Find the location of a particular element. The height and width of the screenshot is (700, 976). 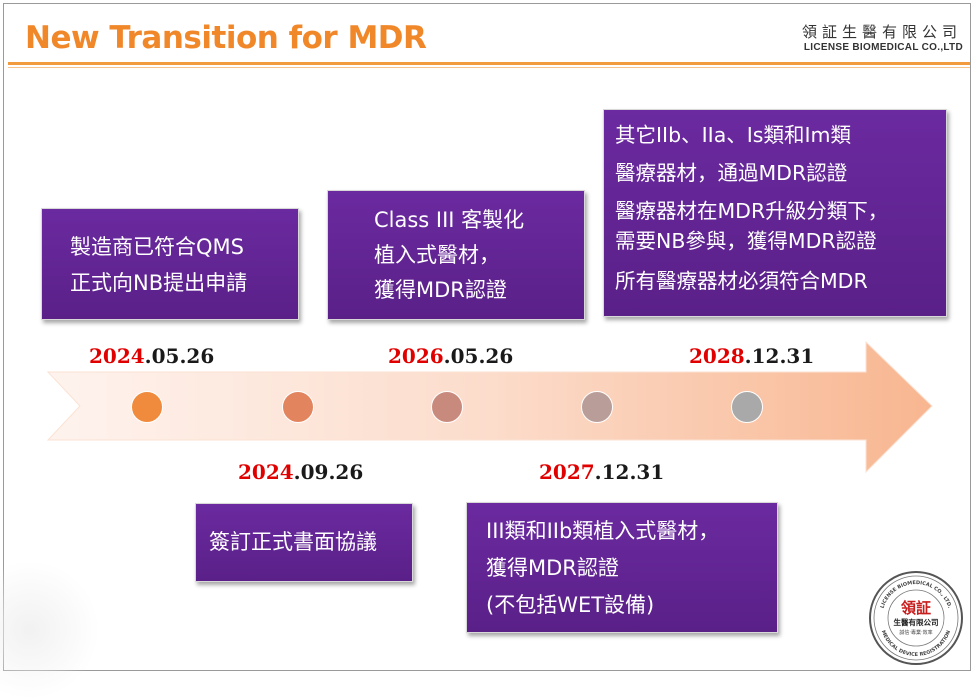

milestone-date: 2027.12.31 is located at coordinates (601, 472).